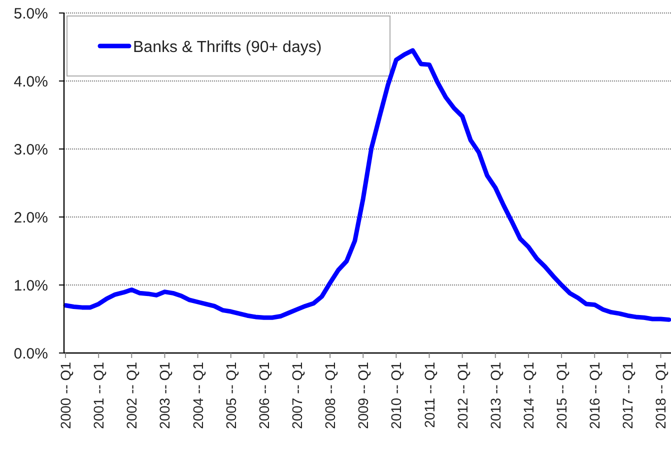 The width and height of the screenshot is (671, 450). I want to click on x-tick-label: 2001 -- Q1, so click(98, 395).